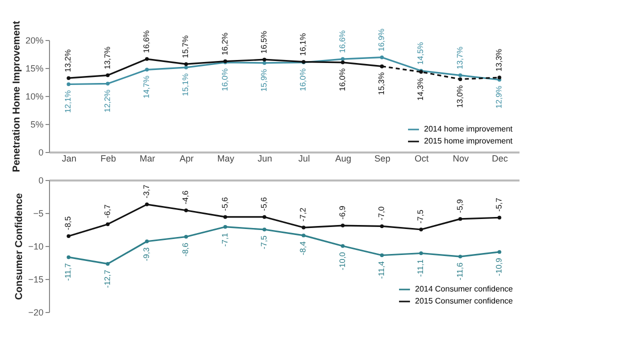  I want to click on y-tick-label: −20, so click(36, 313).